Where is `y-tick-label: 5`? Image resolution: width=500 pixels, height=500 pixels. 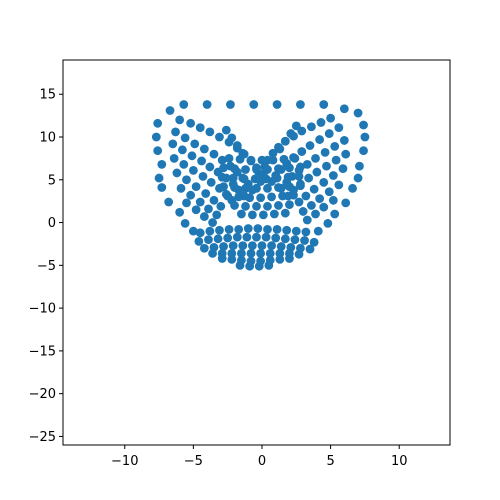 y-tick-label: 5 is located at coordinates (52, 180).